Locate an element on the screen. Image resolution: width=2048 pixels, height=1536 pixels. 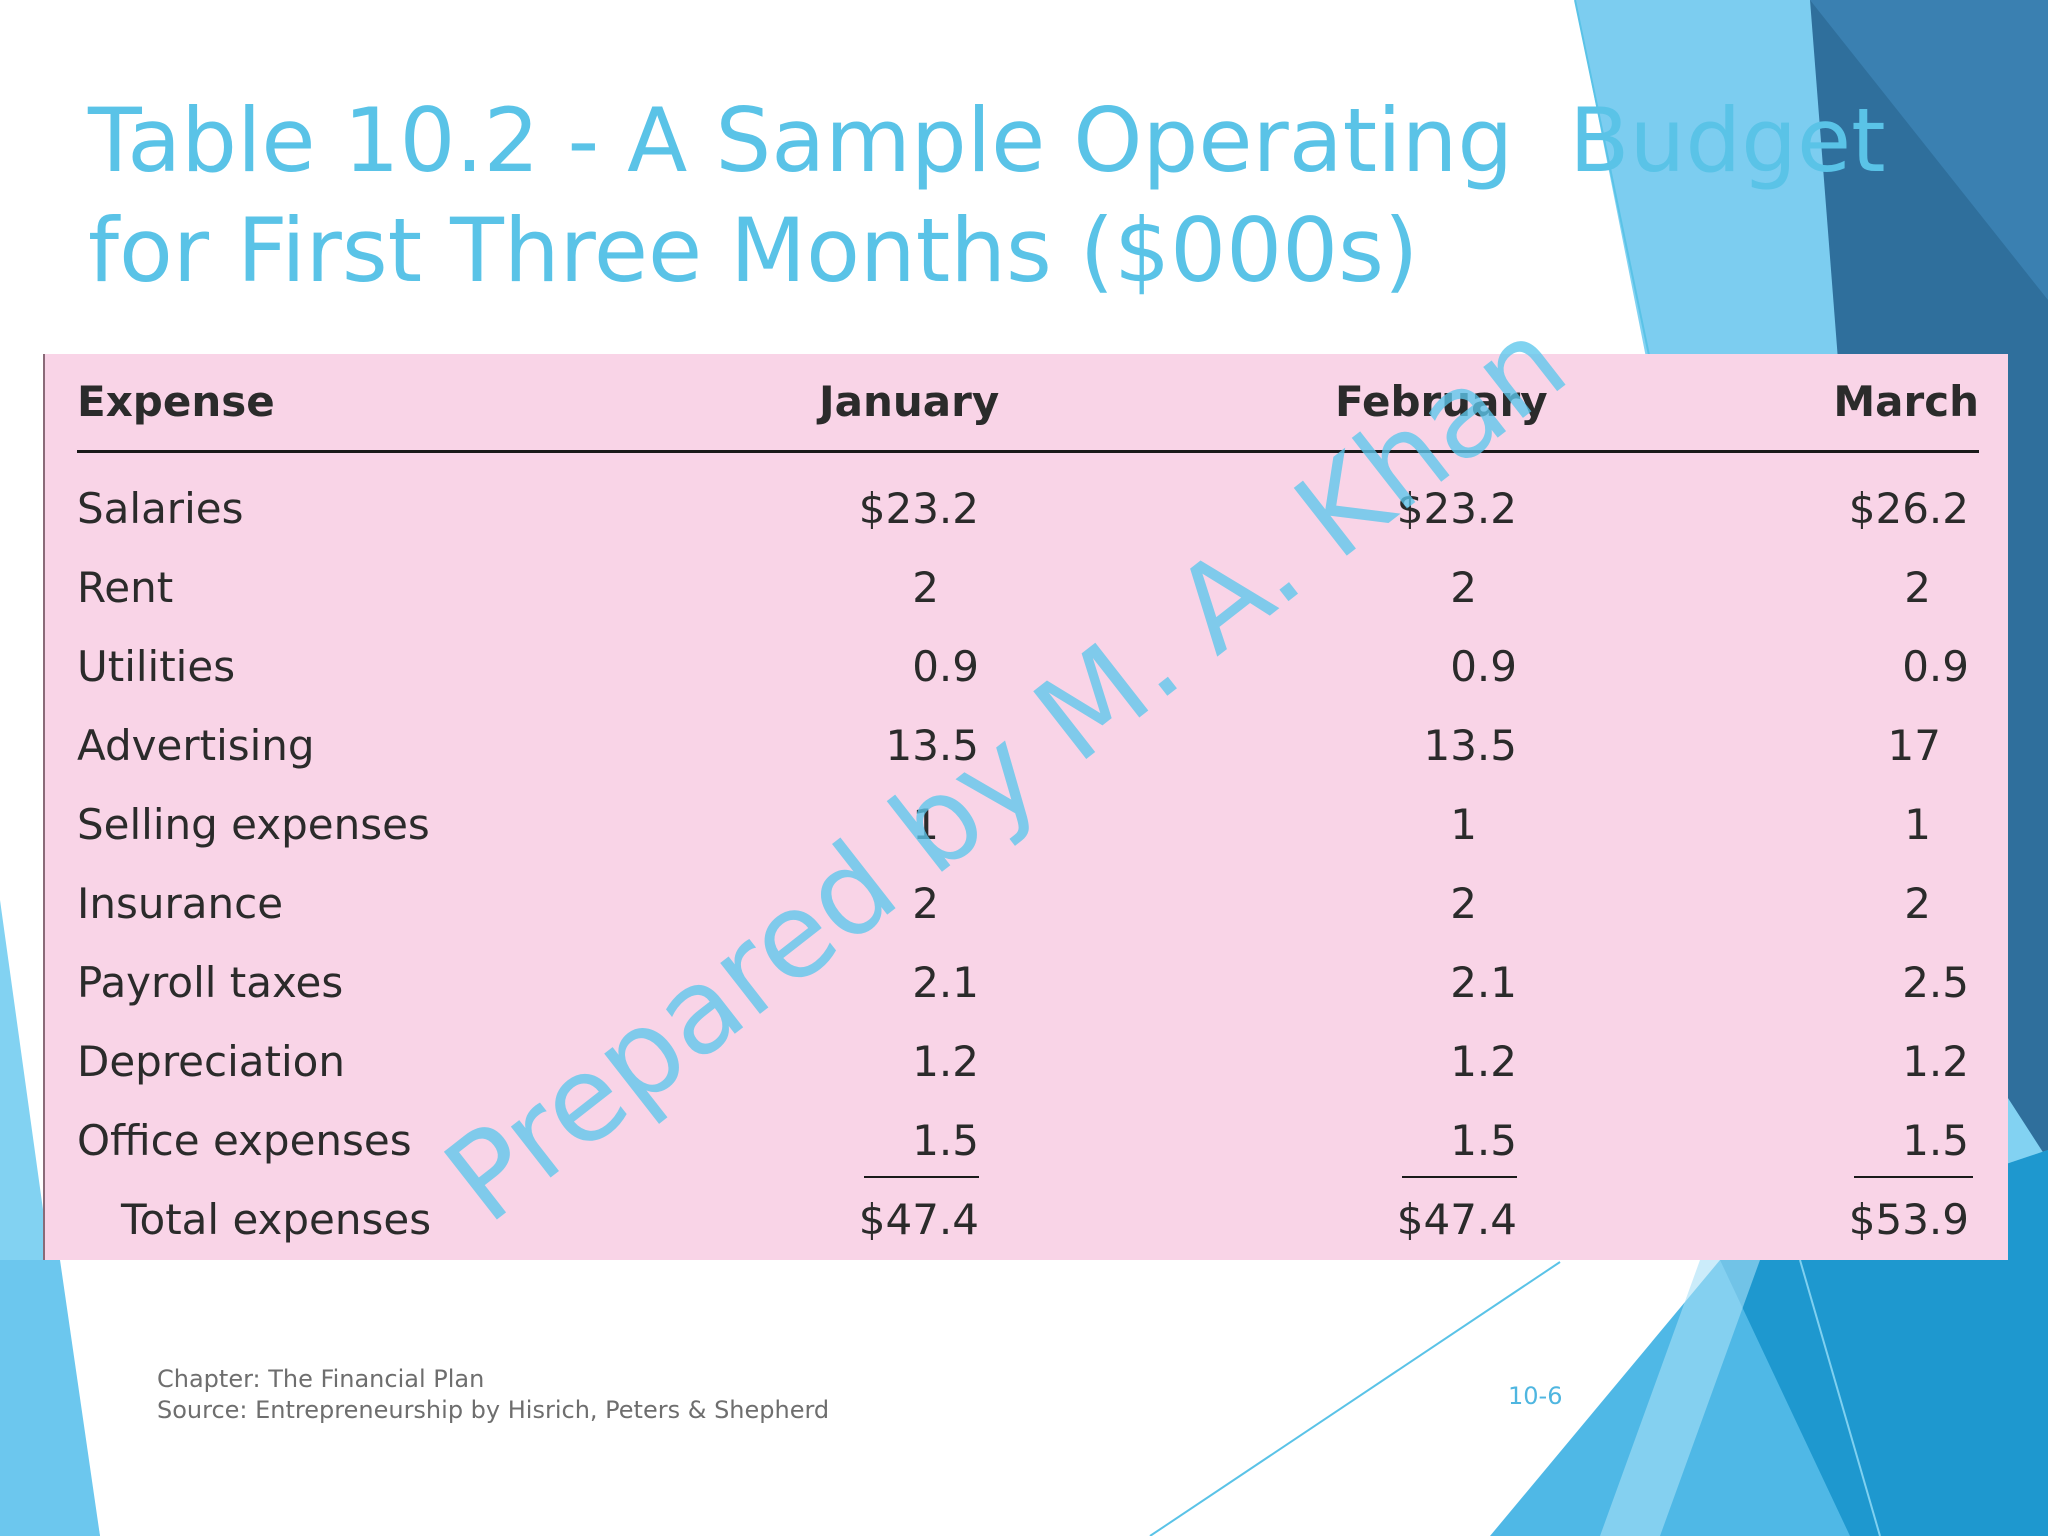
total-february: $47.4 is located at coordinates (1456, 1219).